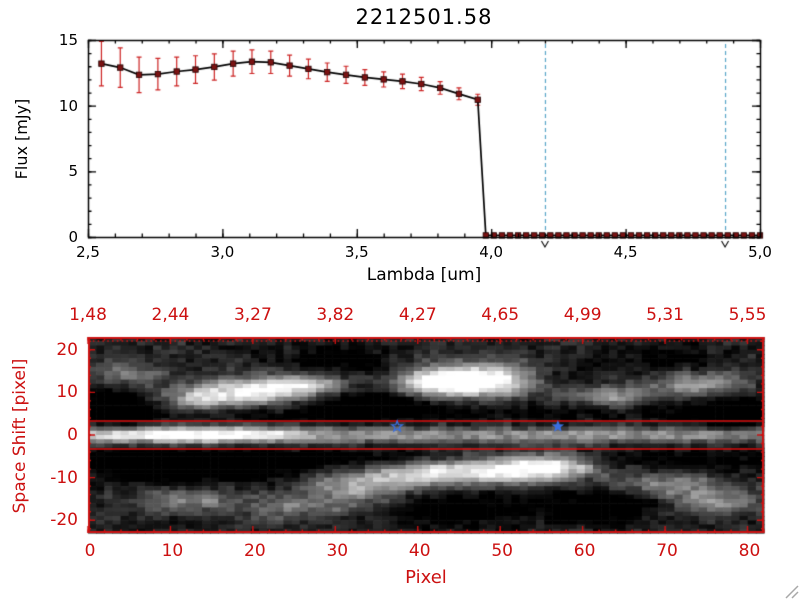  What do you see at coordinates (170, 315) in the screenshot?
I see `tick-label: 2,44` at bounding box center [170, 315].